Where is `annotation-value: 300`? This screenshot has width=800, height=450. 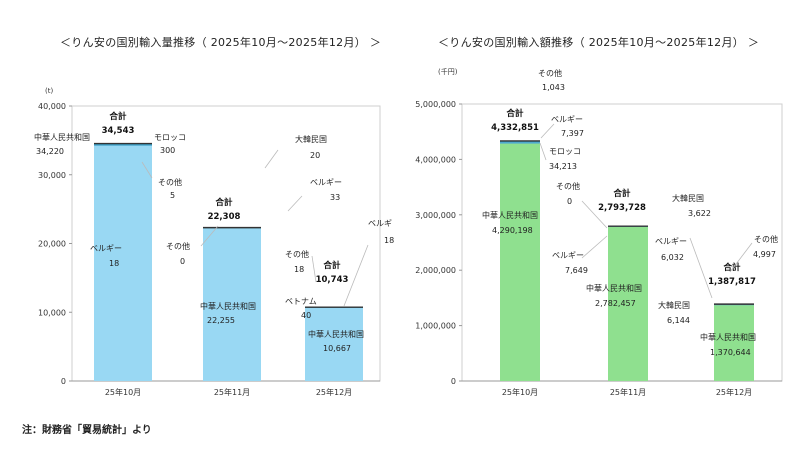 annotation-value: 300 is located at coordinates (167, 150).